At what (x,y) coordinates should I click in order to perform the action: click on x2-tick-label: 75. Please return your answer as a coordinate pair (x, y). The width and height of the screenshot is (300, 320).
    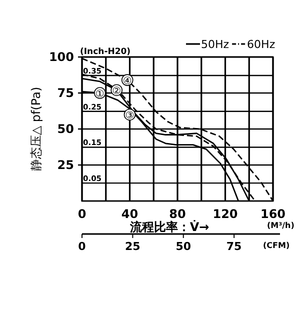
    Looking at the image, I should click on (234, 246).